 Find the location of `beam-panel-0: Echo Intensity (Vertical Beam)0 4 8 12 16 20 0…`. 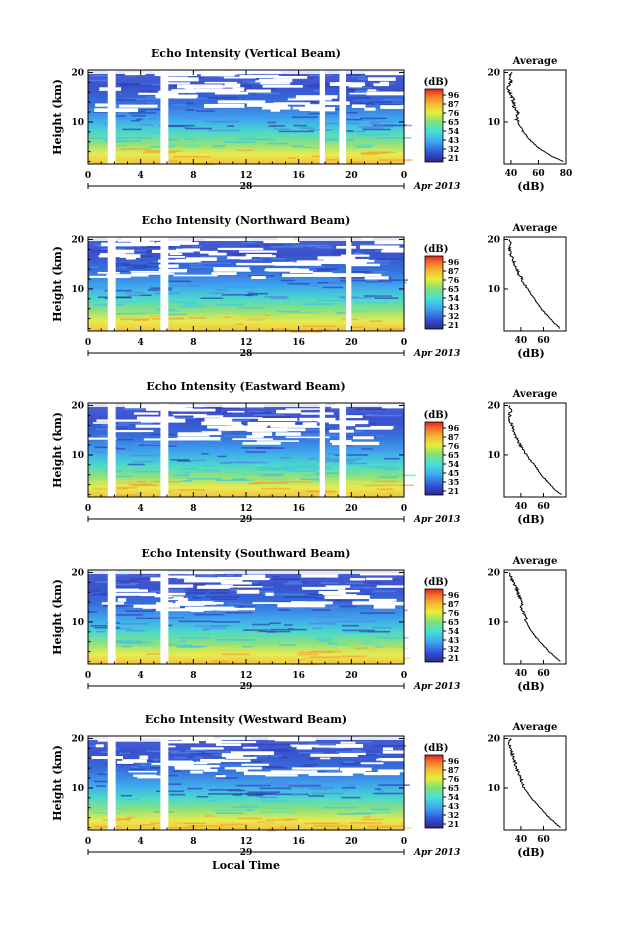

beam-panel-0: Echo Intensity (Vertical Beam)0 4 8 12 16 20 0… is located at coordinates (311, 120).